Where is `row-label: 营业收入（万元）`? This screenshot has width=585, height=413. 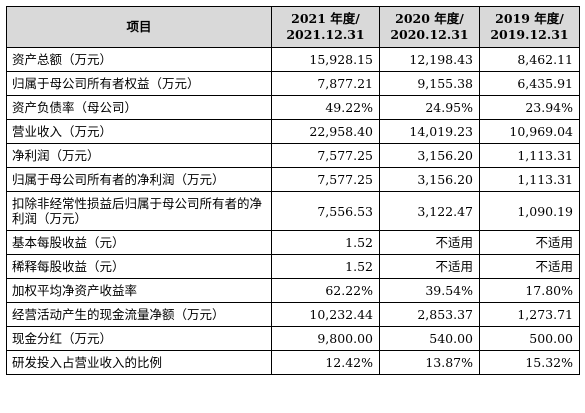 row-label: 营业收入（万元） is located at coordinates (139, 131).